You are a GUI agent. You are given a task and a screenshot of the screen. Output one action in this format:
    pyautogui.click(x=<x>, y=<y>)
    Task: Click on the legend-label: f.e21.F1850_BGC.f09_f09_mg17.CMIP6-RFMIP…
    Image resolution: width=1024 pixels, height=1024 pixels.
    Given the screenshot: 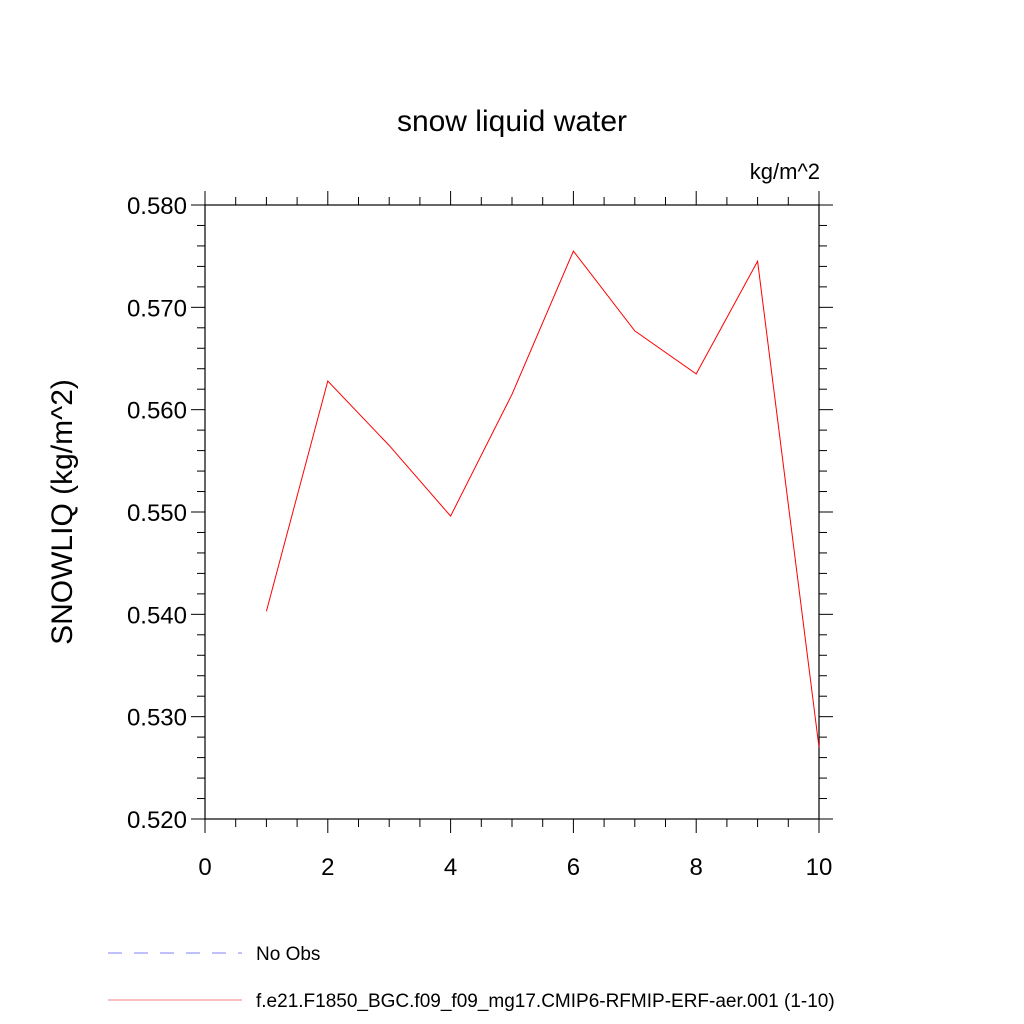 What is the action you would take?
    pyautogui.click(x=545, y=1001)
    